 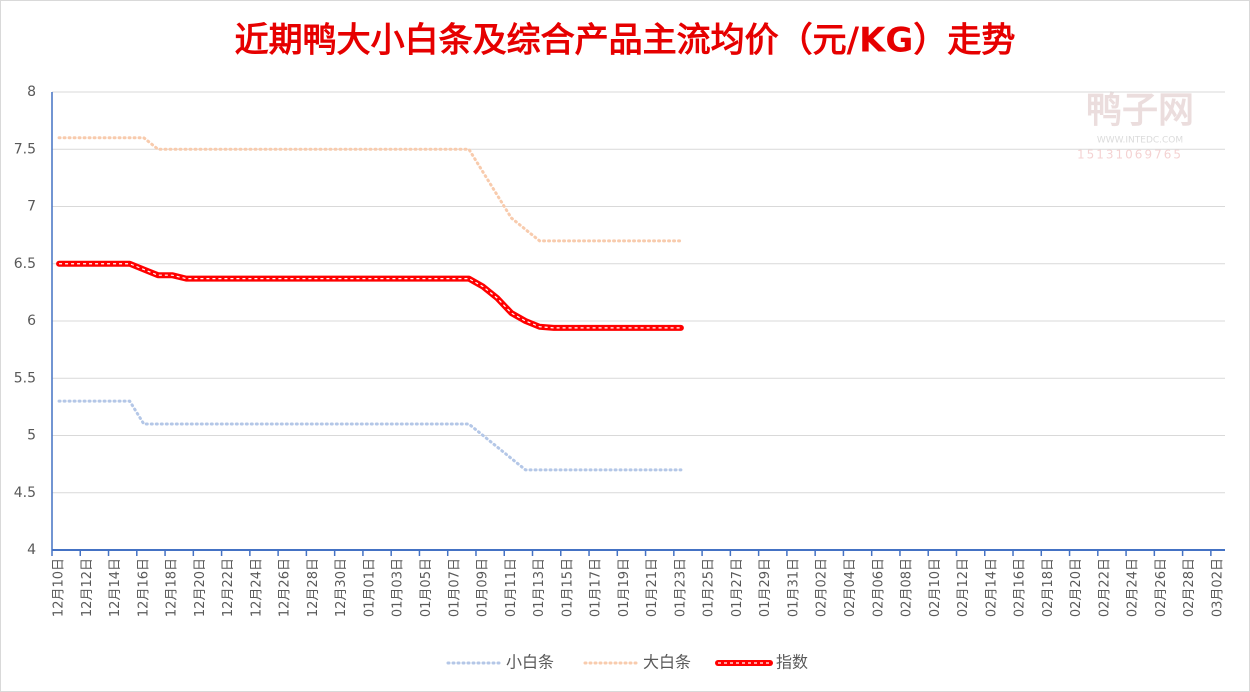 I want to click on x-tick-label: 01月09日, so click(x=483, y=587).